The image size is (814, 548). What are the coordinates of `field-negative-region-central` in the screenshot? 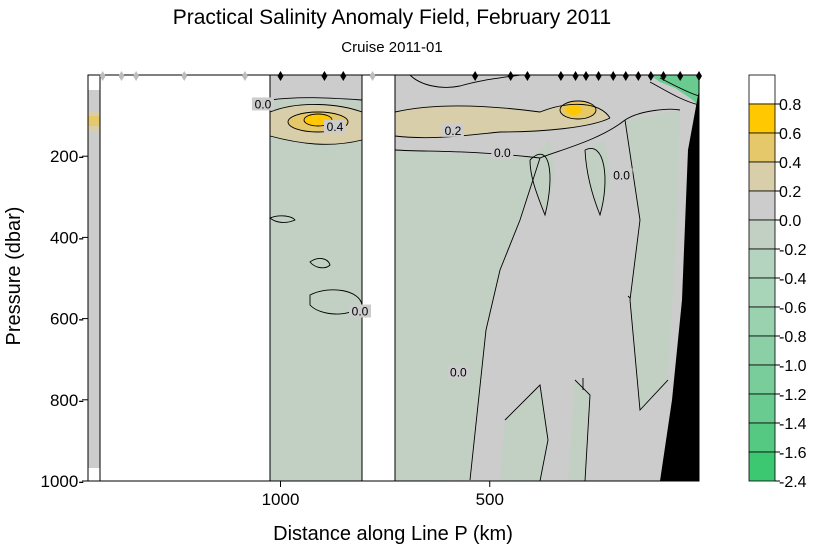 It's located at (467, 315).